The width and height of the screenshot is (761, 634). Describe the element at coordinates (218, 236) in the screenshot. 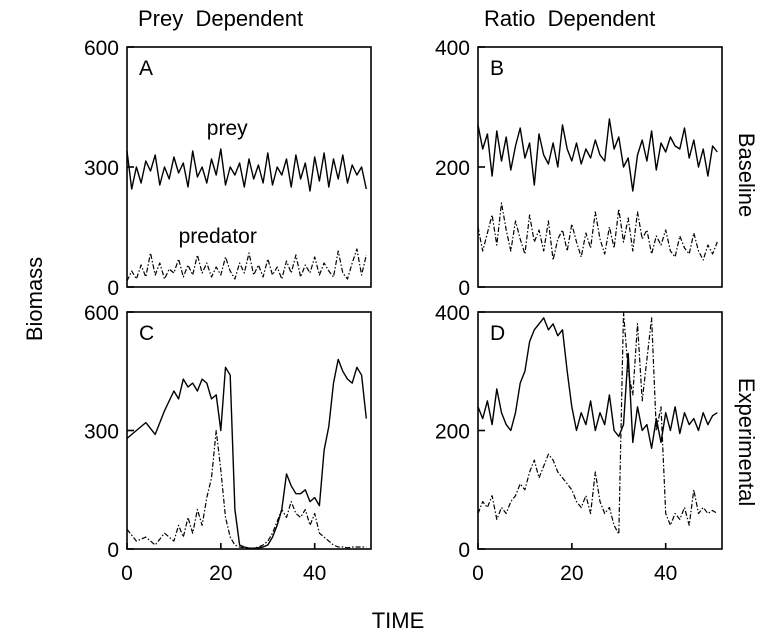

I see `annotation-predator: predator` at that location.